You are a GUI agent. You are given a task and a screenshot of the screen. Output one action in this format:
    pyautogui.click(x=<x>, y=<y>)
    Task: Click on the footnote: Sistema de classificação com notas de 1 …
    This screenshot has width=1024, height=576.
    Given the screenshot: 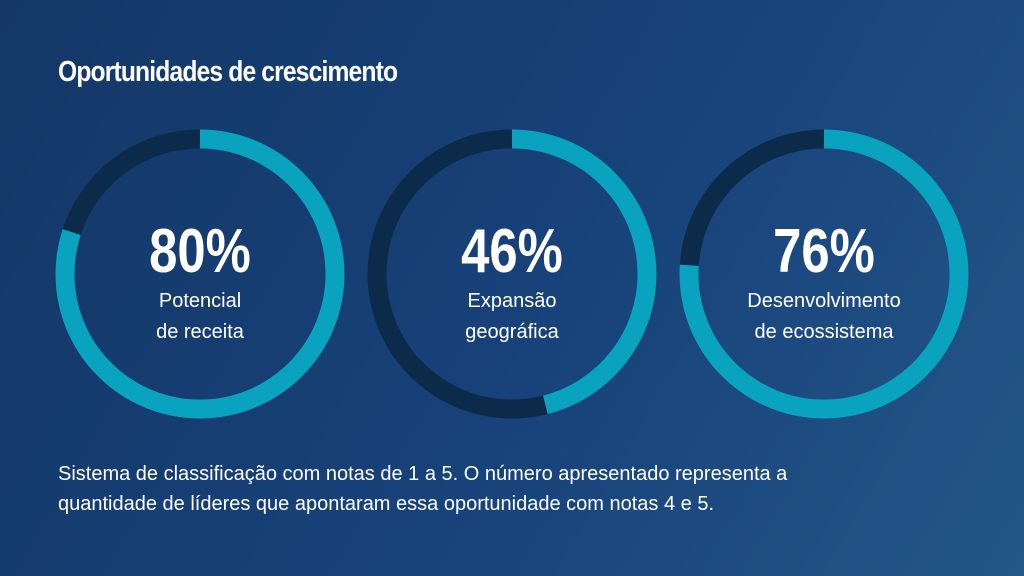 What is the action you would take?
    pyautogui.click(x=423, y=489)
    